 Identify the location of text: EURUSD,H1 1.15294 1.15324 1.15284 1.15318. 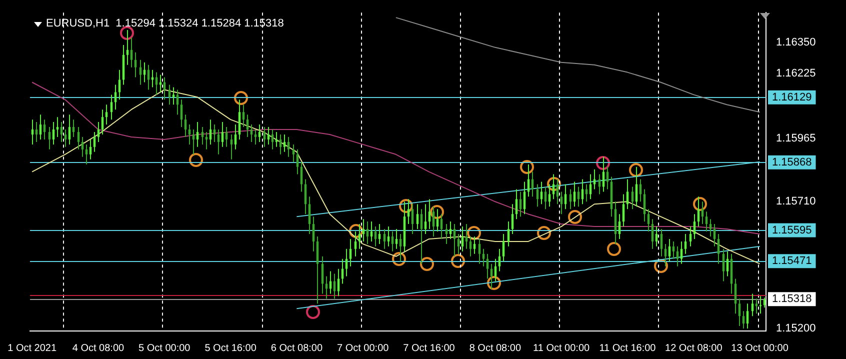
(165, 24).